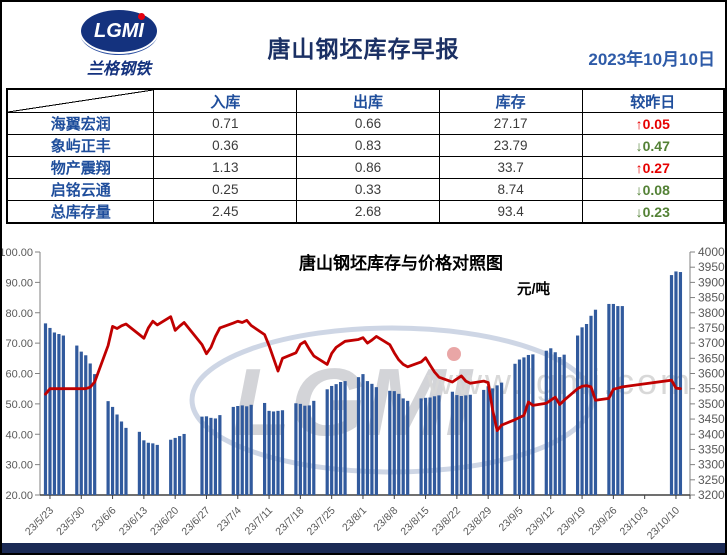 The image size is (727, 555). I want to click on outbound-value: 0.66, so click(368, 123).